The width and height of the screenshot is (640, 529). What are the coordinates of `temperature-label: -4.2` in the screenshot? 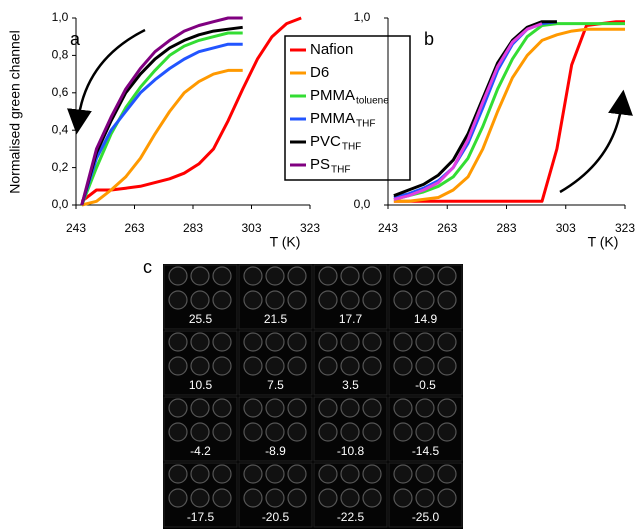 It's located at (200, 451).